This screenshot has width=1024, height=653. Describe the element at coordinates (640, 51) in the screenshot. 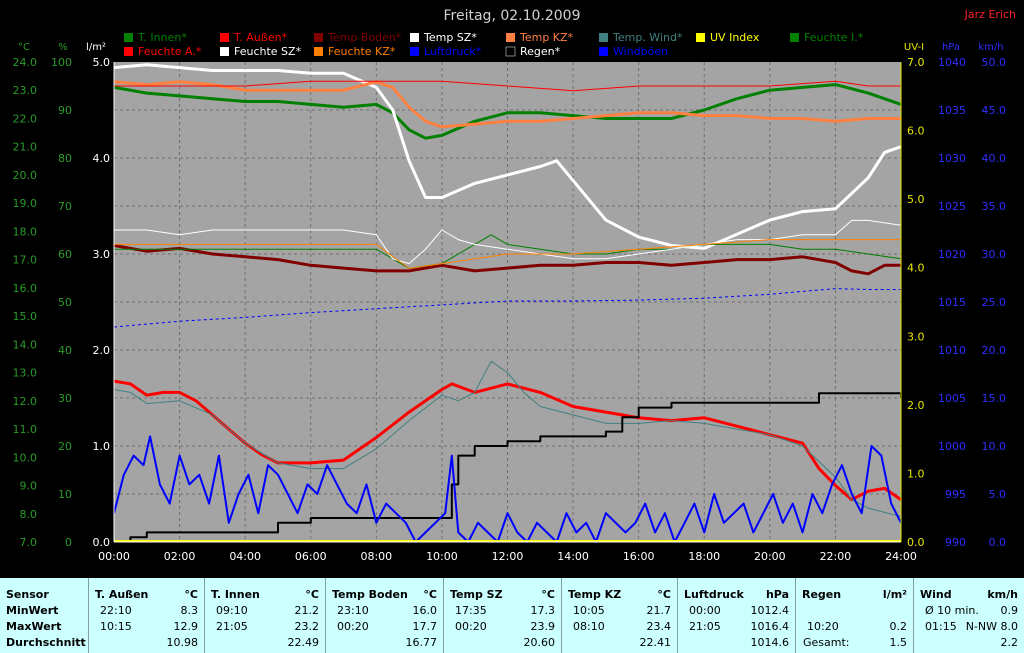

I see `legend-label-13: Windböen` at that location.